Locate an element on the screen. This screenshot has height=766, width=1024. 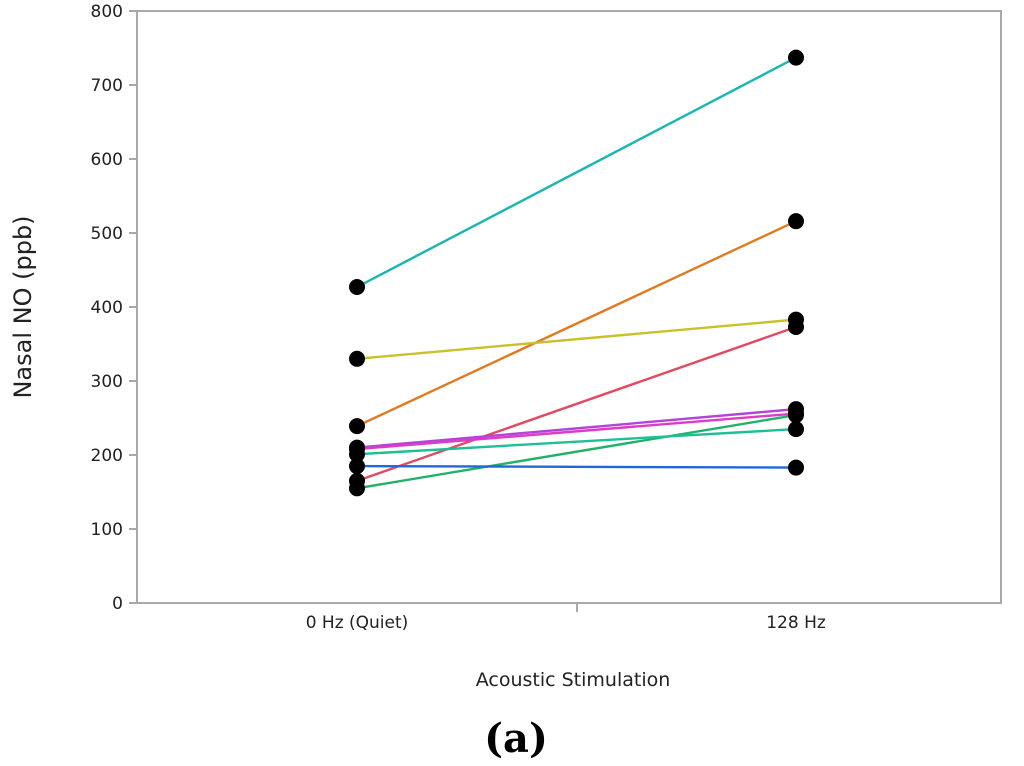
y-tick-label: 0 is located at coordinates (117, 604).